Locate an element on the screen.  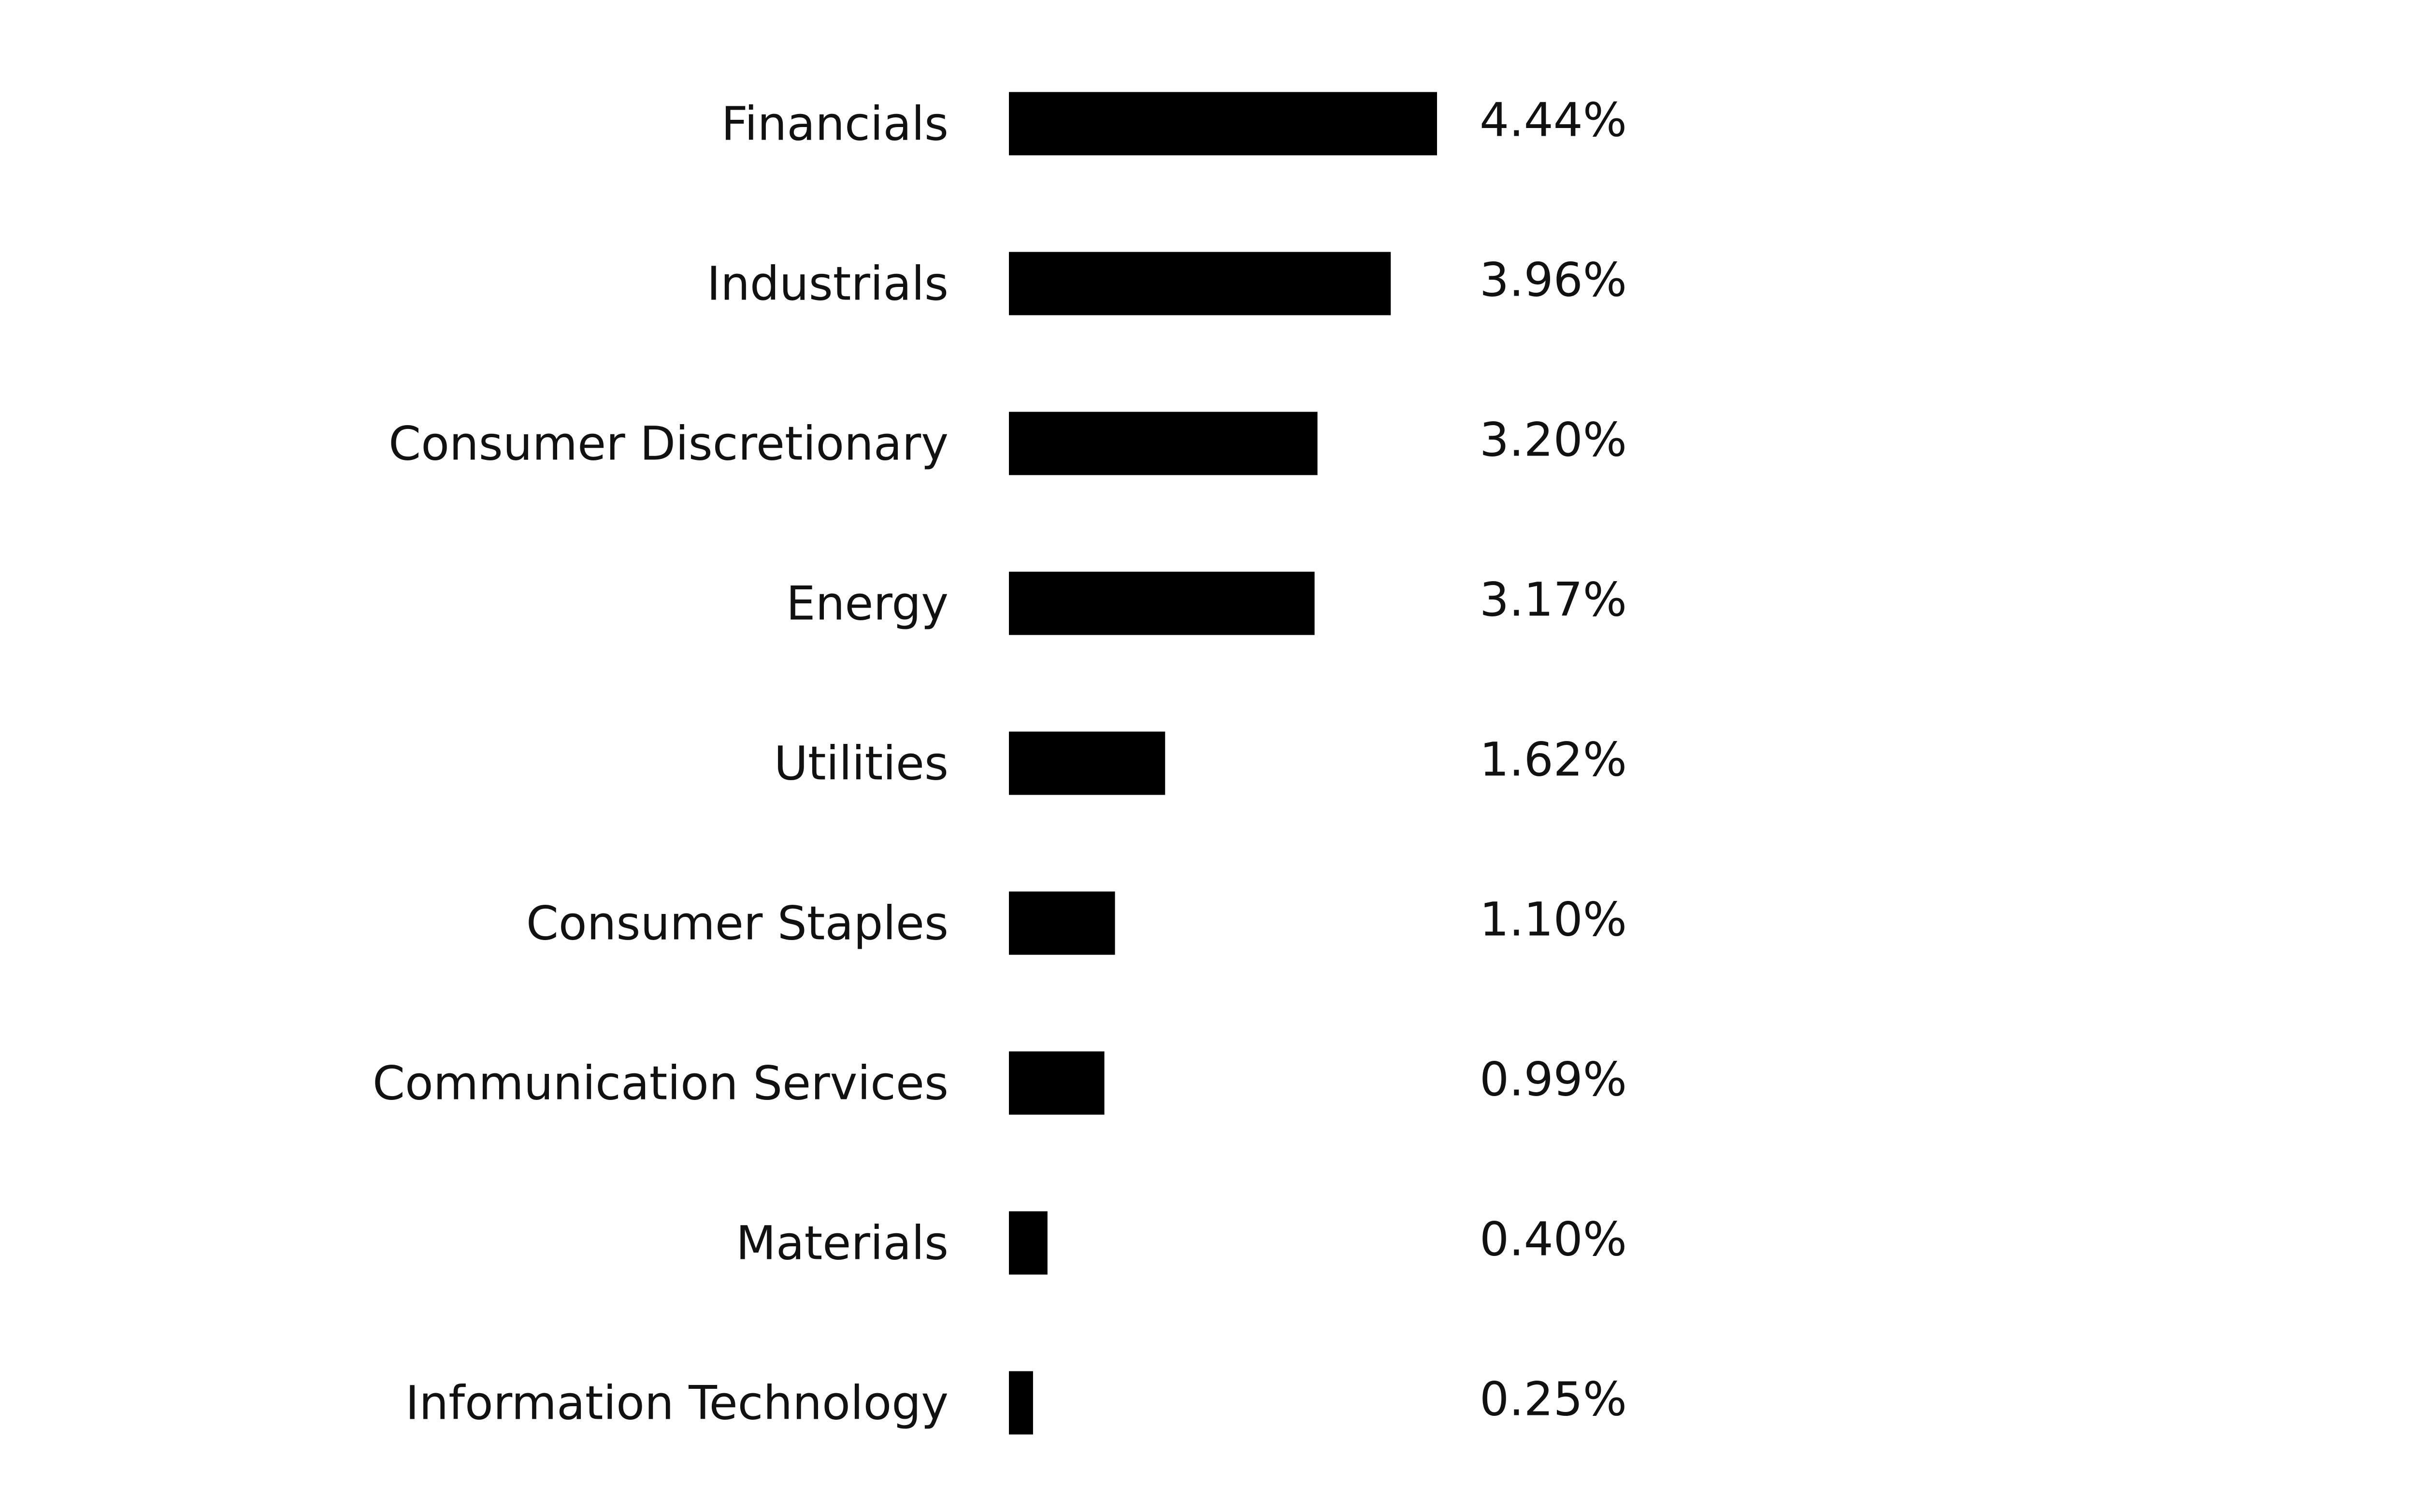
category-label: Communication Services is located at coordinates (661, 1083).